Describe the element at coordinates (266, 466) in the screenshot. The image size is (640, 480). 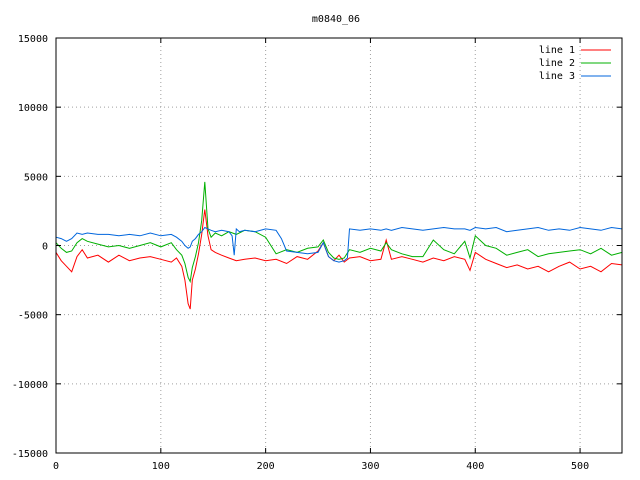
I see `x-tick-label: 200` at that location.